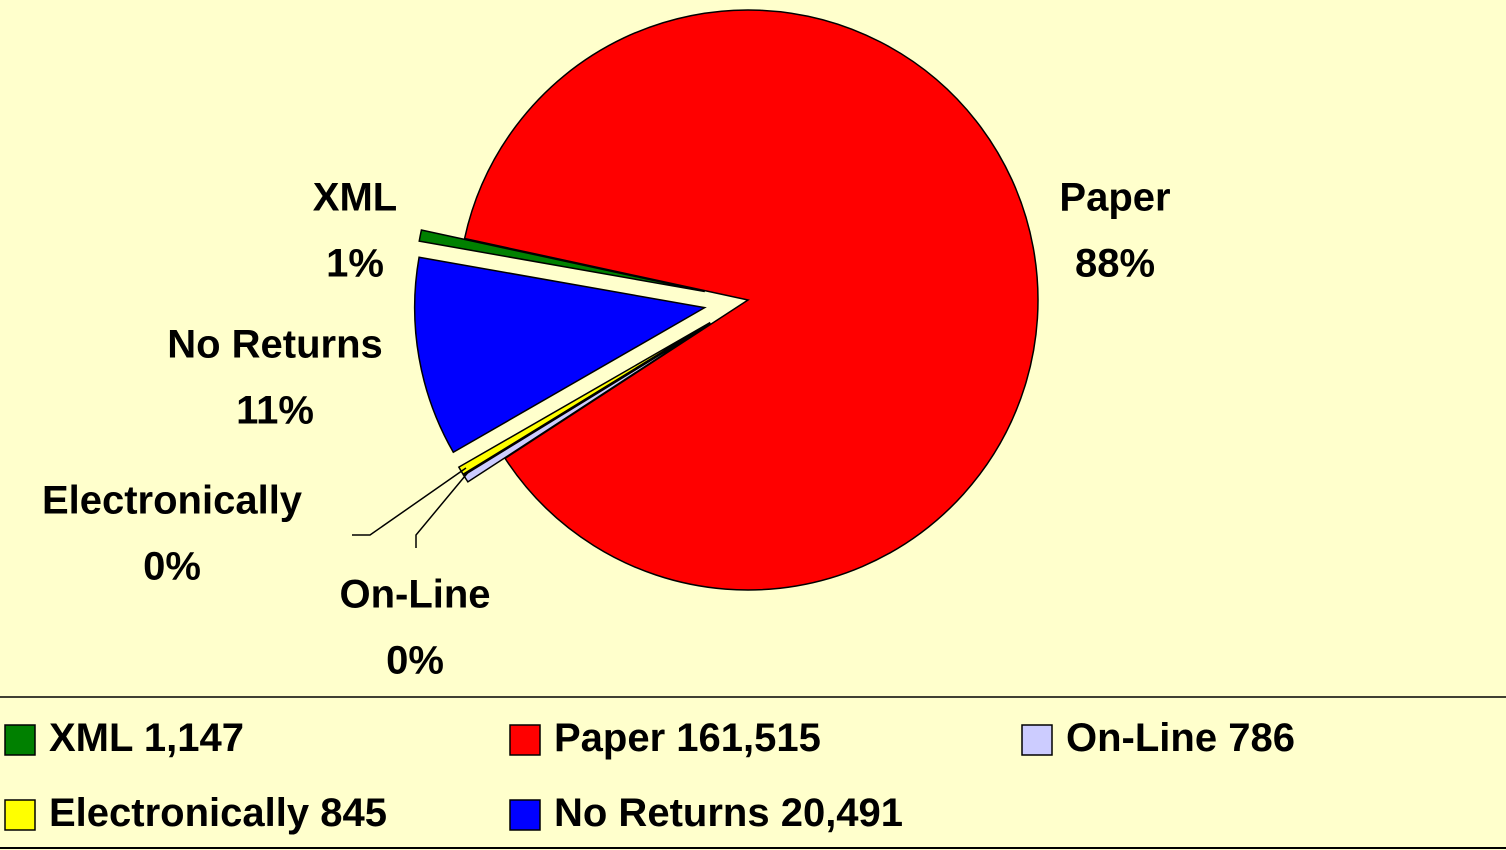 The width and height of the screenshot is (1506, 850). I want to click on legend-value: 1,147, so click(194, 738).